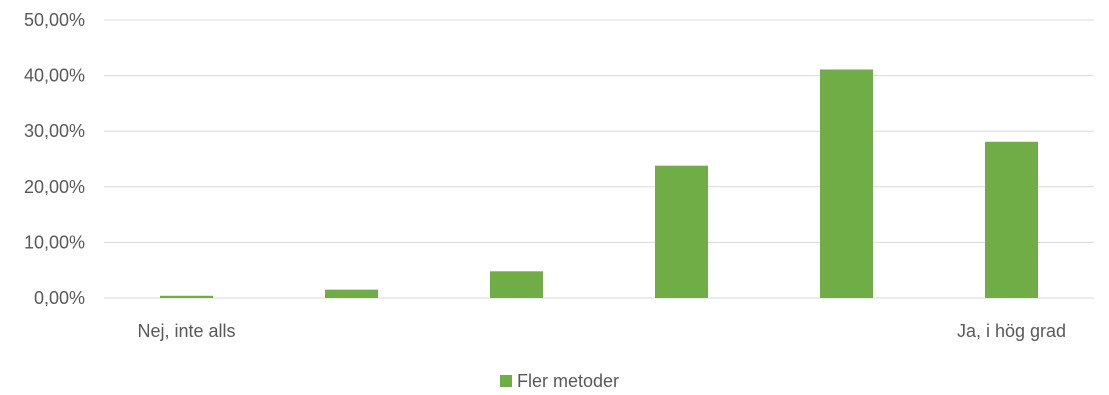 The height and width of the screenshot is (395, 1109). Describe the element at coordinates (601, 331) in the screenshot. I see `x-axis-category-labels: Nej, inte alls Ja, i hög grad` at that location.